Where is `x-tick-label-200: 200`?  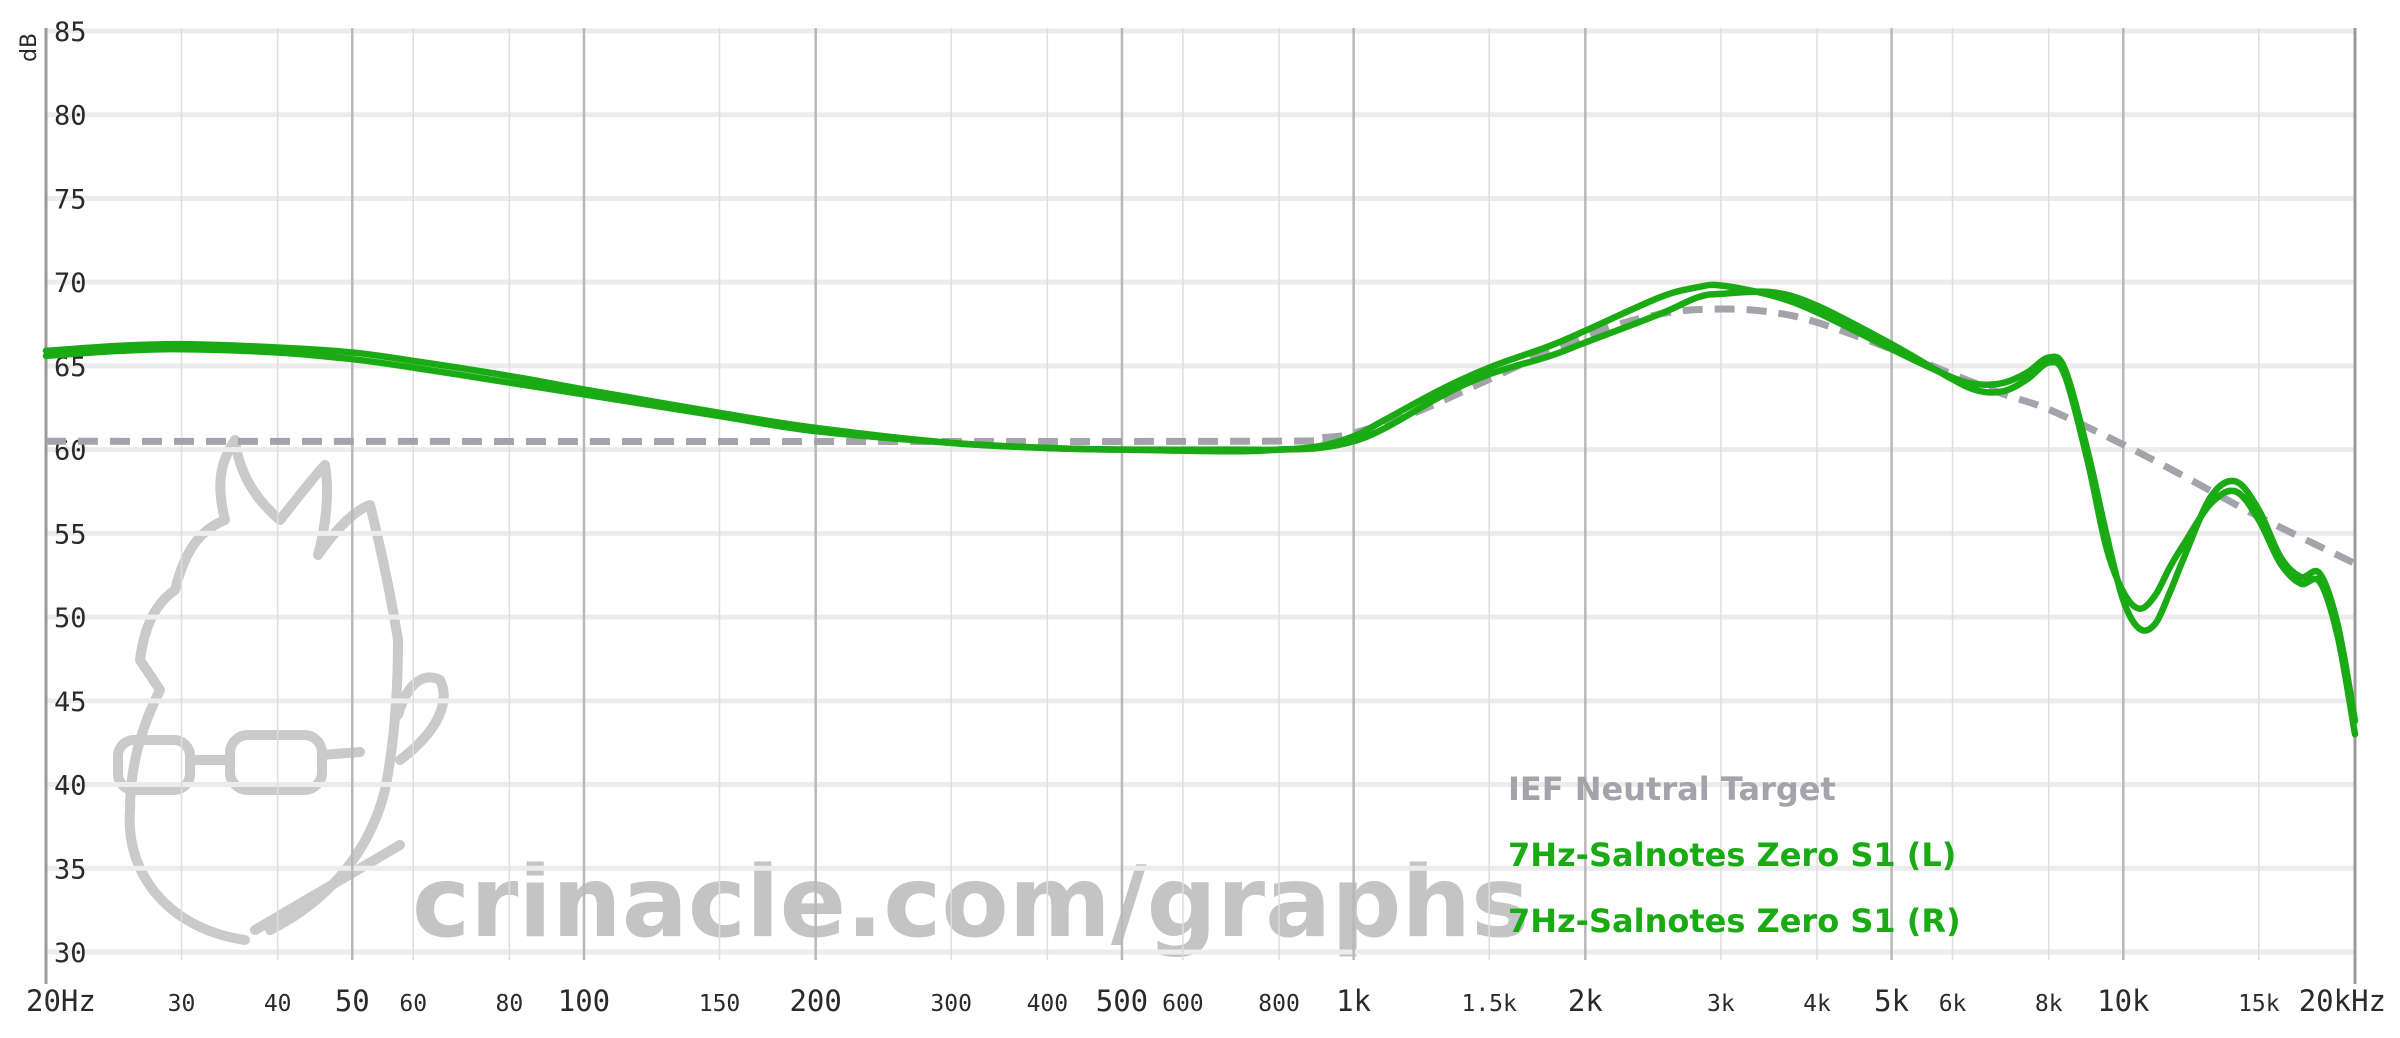
x-tick-label-200: 200 is located at coordinates (815, 1001).